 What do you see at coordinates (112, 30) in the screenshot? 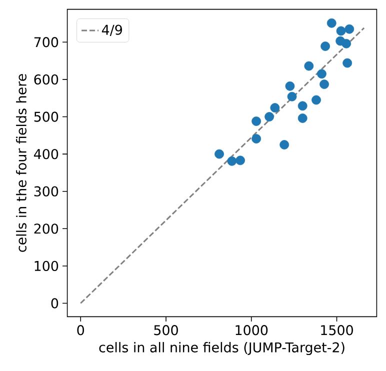
I see `legend-label: 4/9` at bounding box center [112, 30].